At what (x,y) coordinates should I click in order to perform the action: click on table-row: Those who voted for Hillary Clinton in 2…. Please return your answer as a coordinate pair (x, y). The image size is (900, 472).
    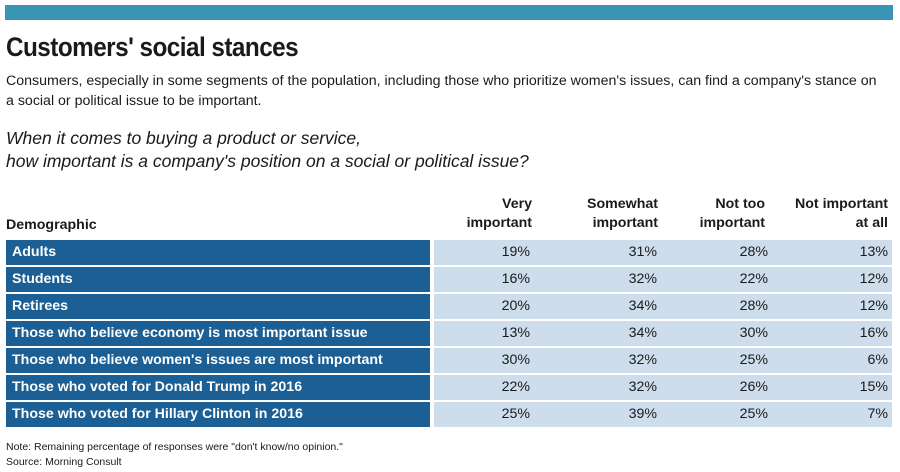
    Looking at the image, I should click on (449, 414).